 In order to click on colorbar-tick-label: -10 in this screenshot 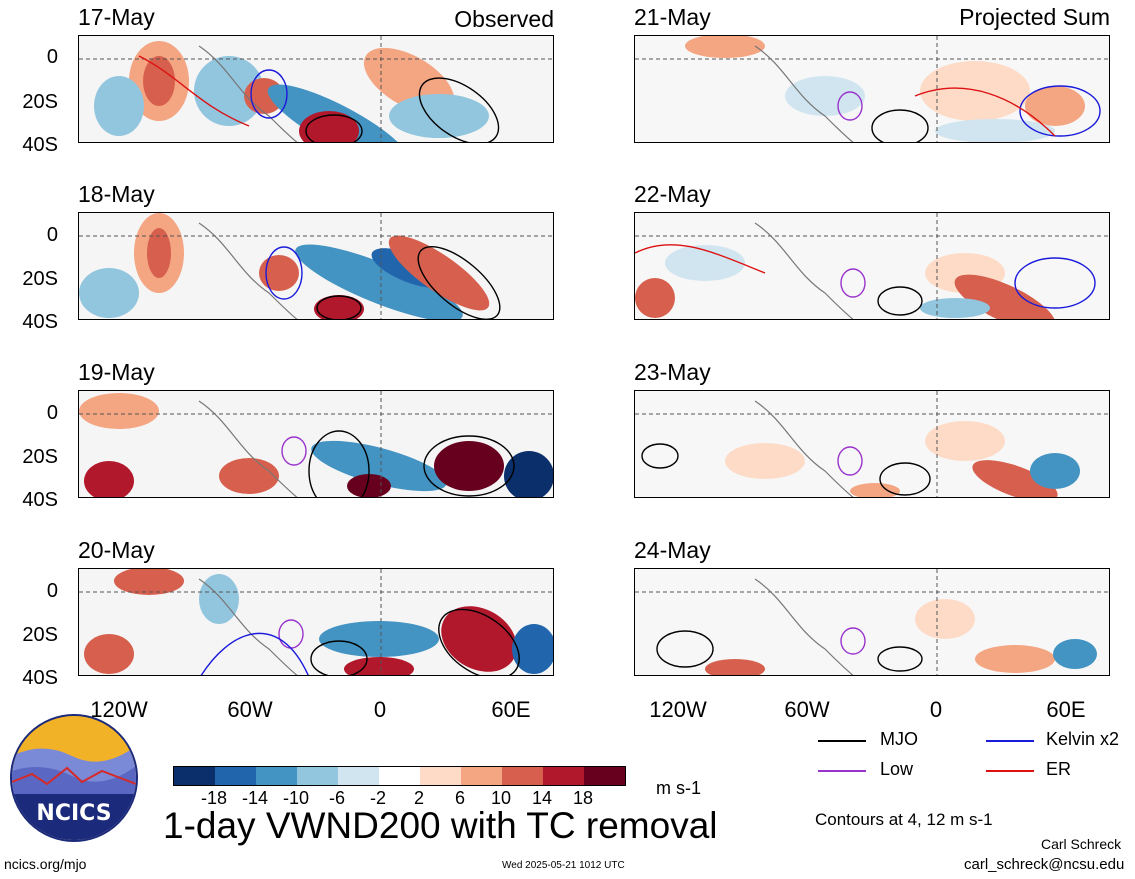, I will do `click(295, 798)`.